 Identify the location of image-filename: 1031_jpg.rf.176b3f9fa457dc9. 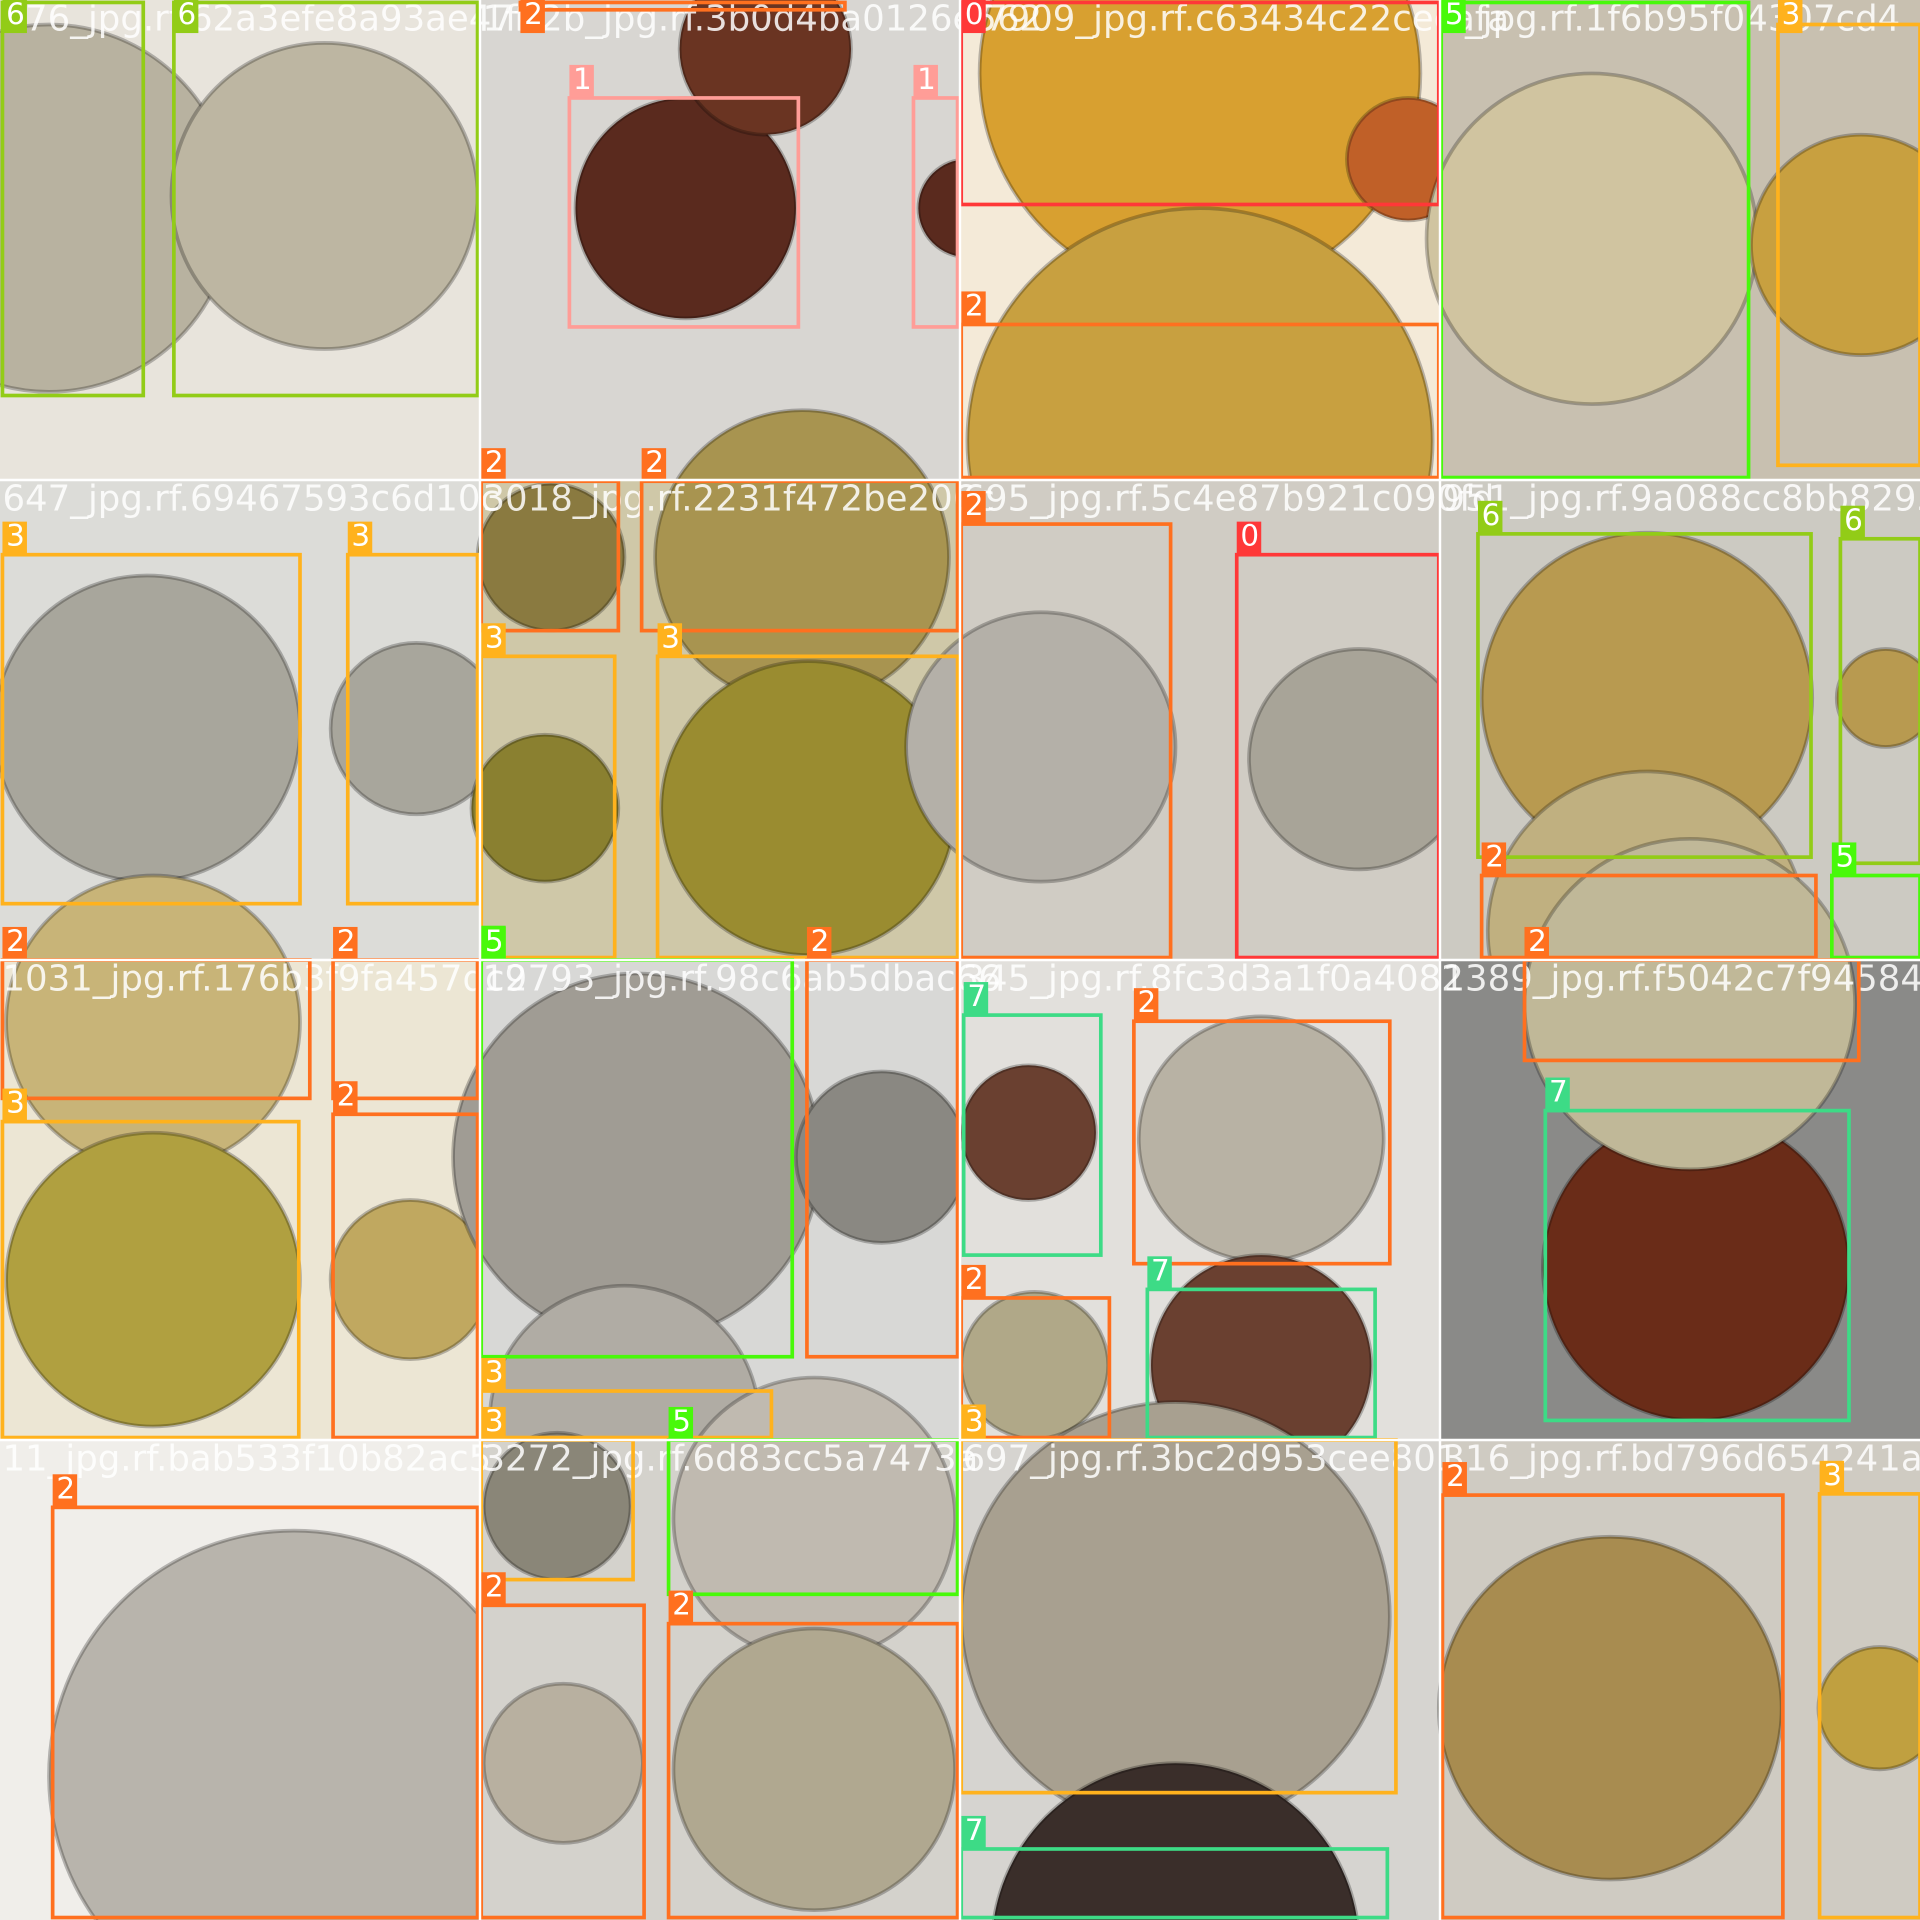
(264, 978).